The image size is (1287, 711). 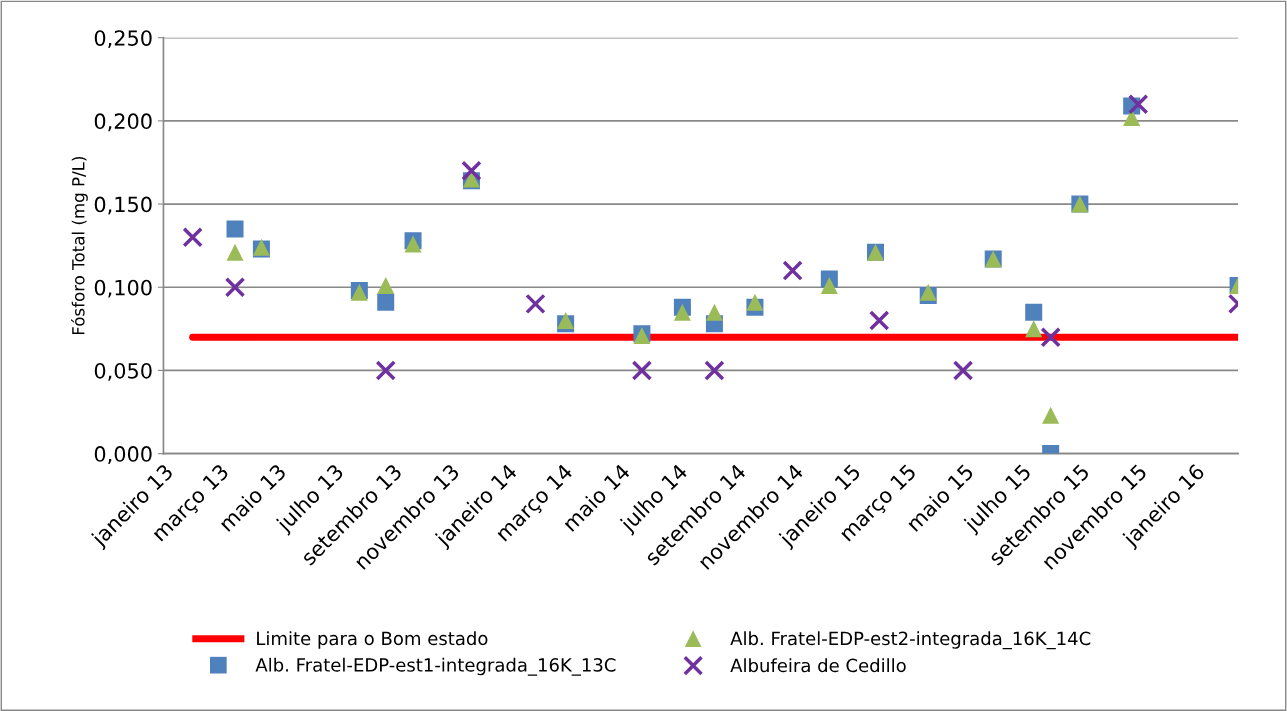 What do you see at coordinates (123, 288) in the screenshot?
I see `y-tick-label: 0,100` at bounding box center [123, 288].